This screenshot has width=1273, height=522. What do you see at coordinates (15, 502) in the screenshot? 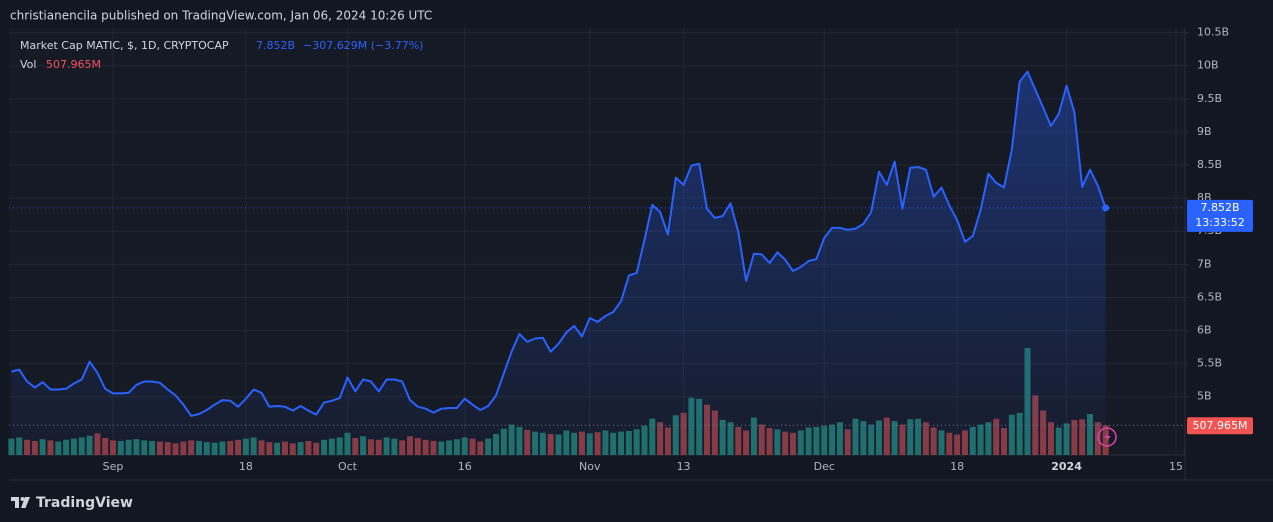
I see `logo-seven` at bounding box center [15, 502].